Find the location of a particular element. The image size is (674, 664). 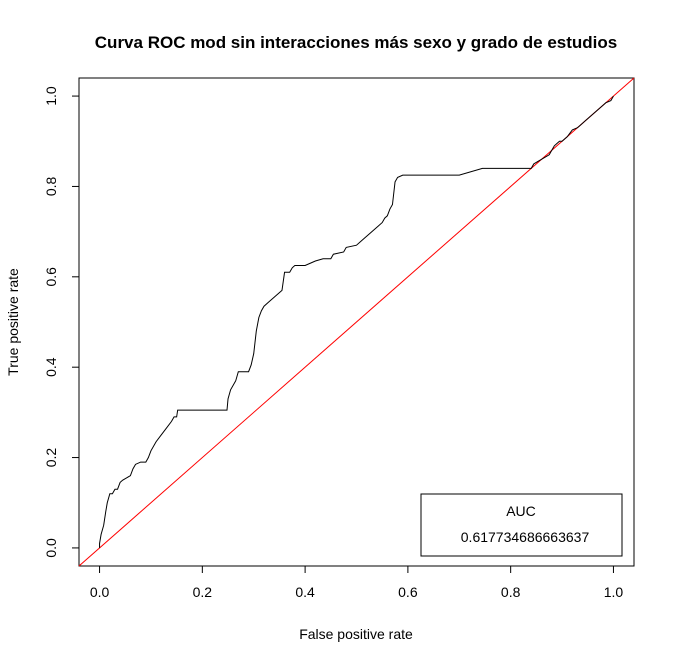

legend-box is located at coordinates (521, 525).